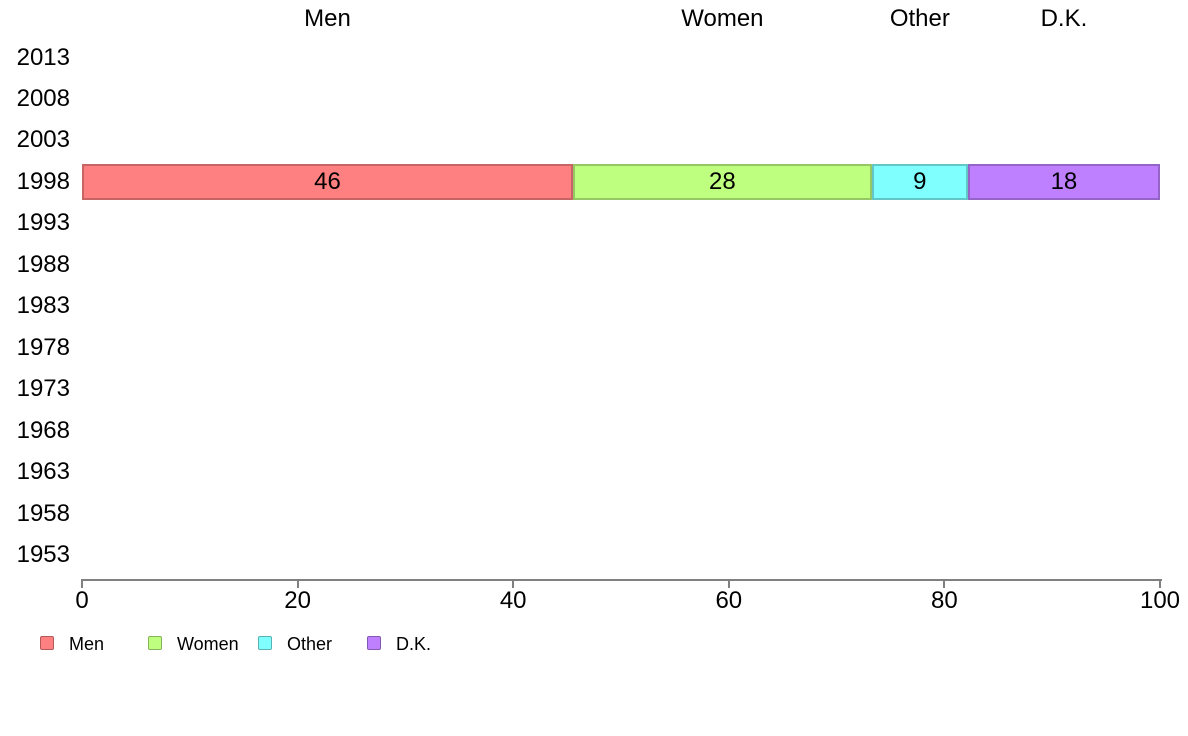 This screenshot has width=1188, height=736. What do you see at coordinates (919, 18) in the screenshot?
I see `column-header: Other` at bounding box center [919, 18].